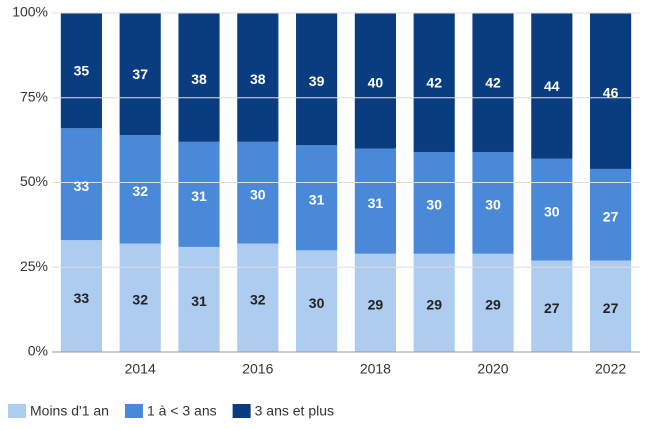 The image size is (645, 430). Describe the element at coordinates (182, 411) in the screenshot. I see `legend-label: 1 à < 3 ans` at that location.